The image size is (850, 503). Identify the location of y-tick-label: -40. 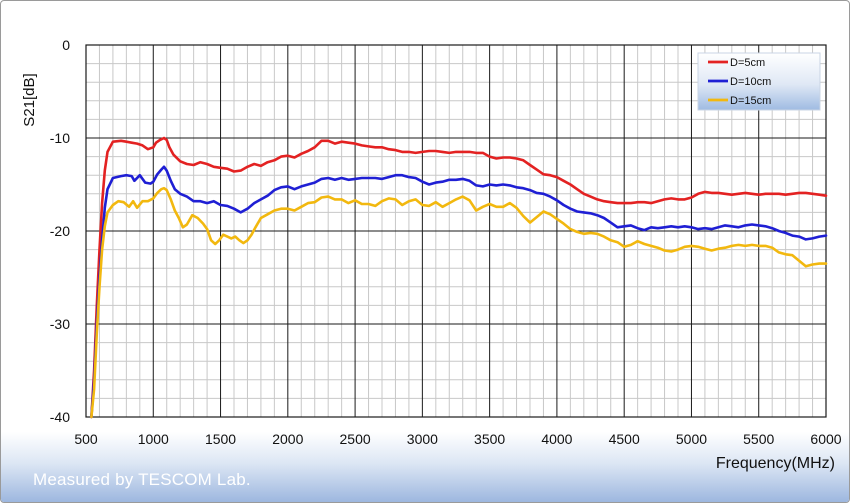
(60, 417).